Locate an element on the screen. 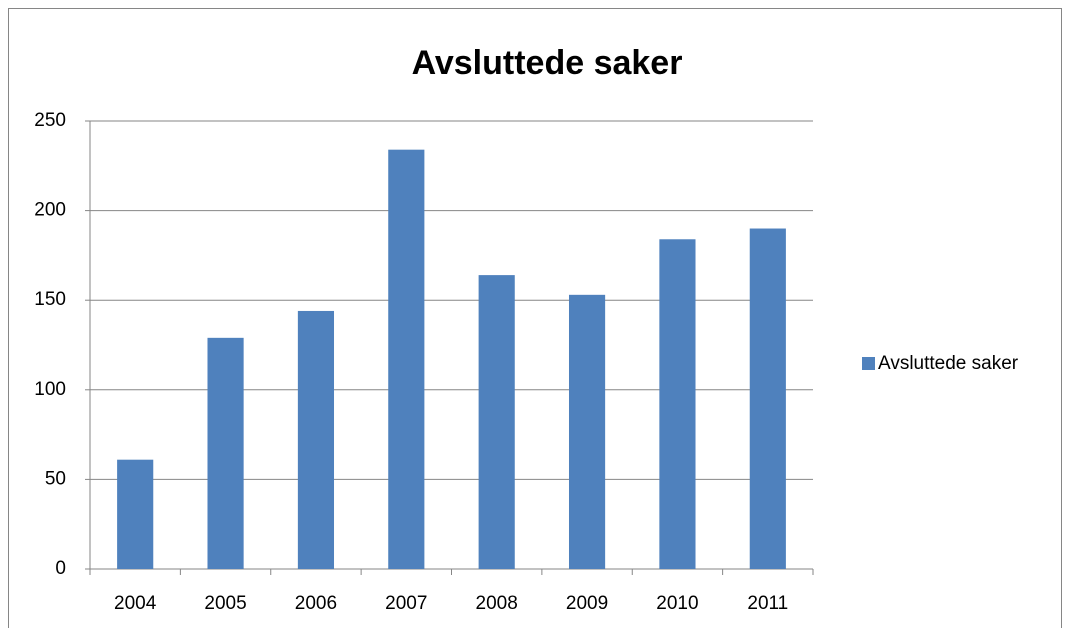  x-tick-label: 2010 is located at coordinates (677, 603).